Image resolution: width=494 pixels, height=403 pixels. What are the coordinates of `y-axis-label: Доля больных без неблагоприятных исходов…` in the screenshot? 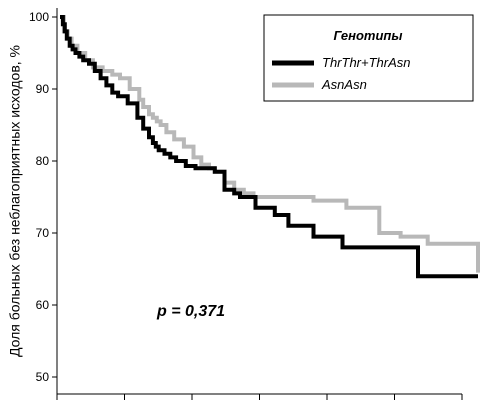 It's located at (15, 201).